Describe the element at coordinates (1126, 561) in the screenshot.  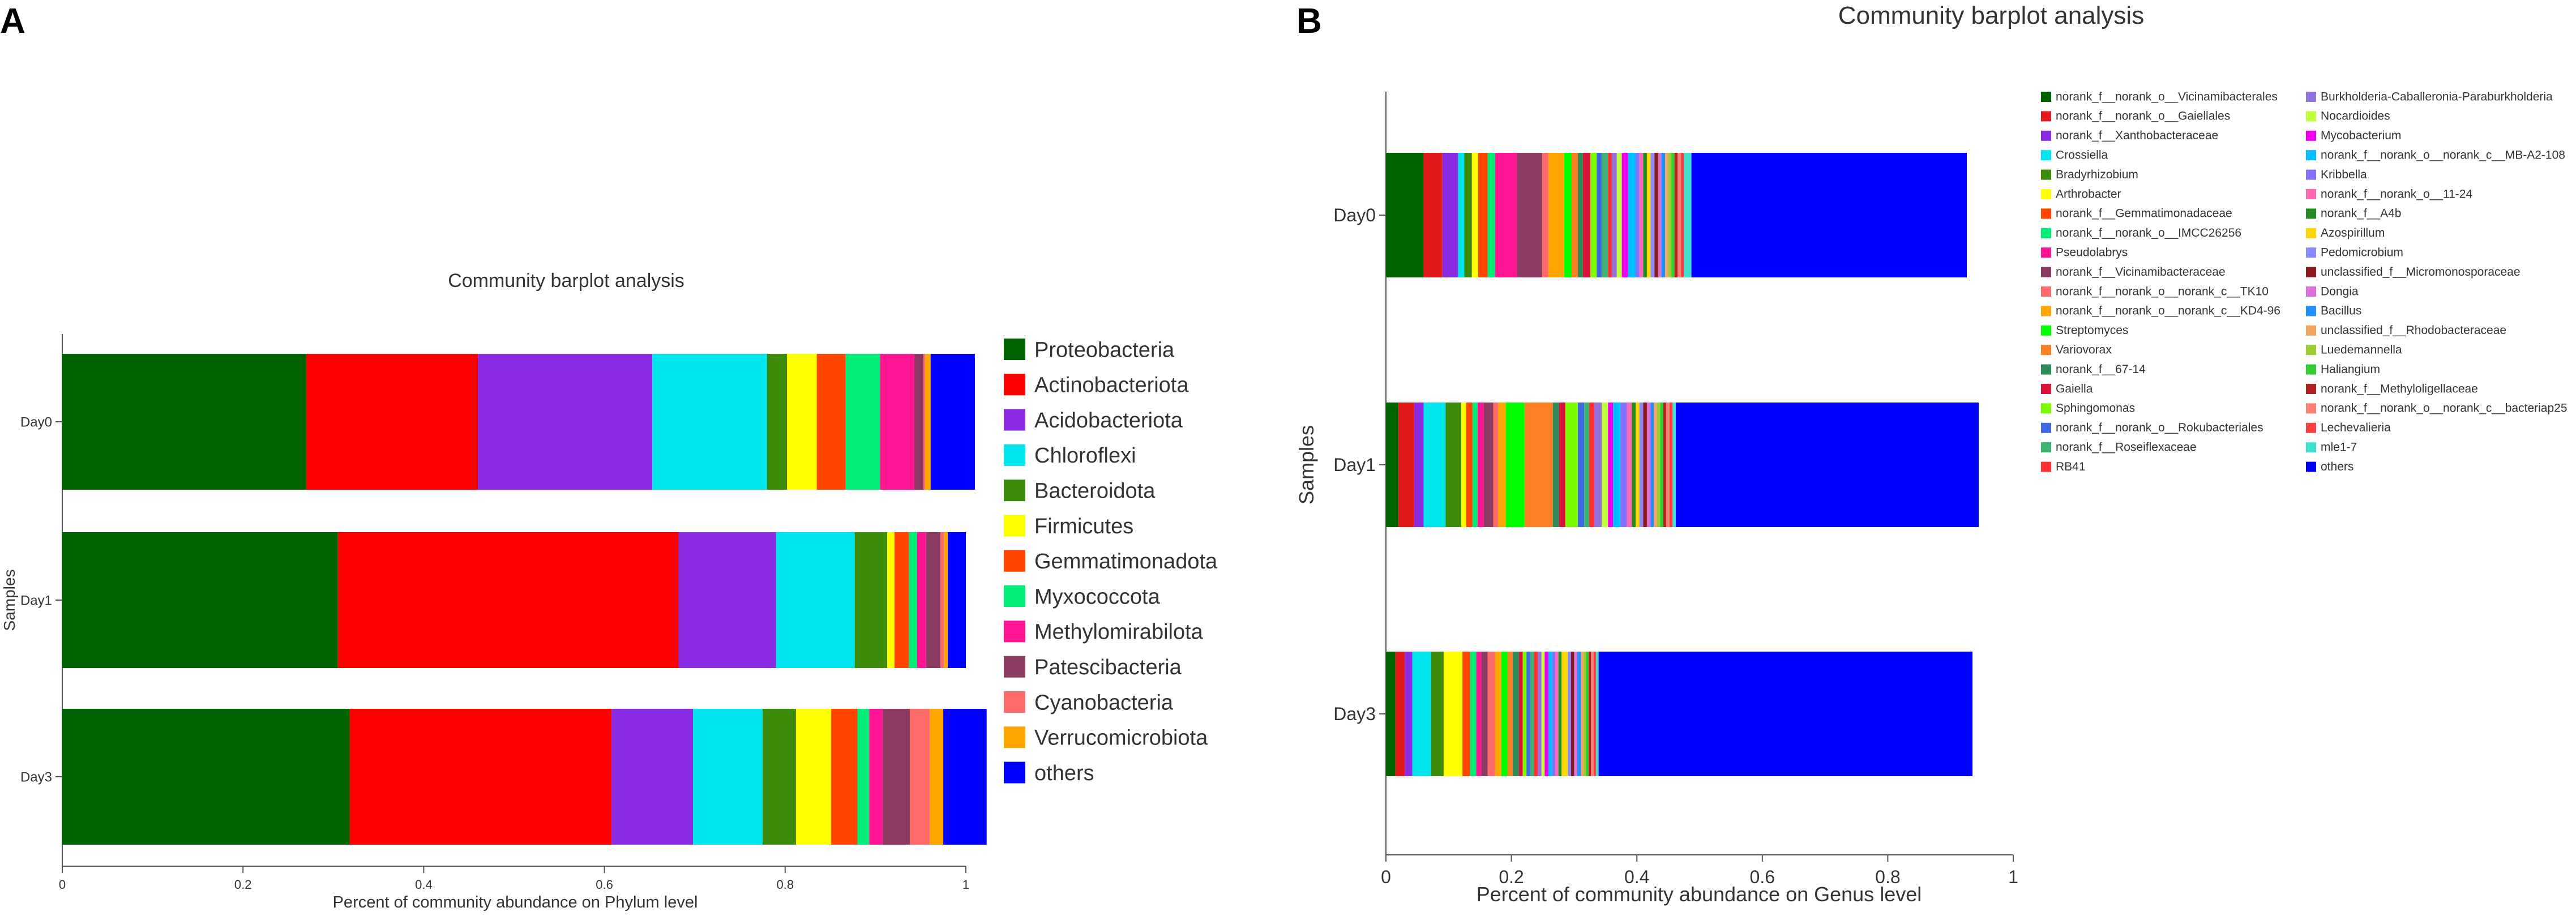
I see `legend-label-phylum-6: Gemmatimonadota` at that location.